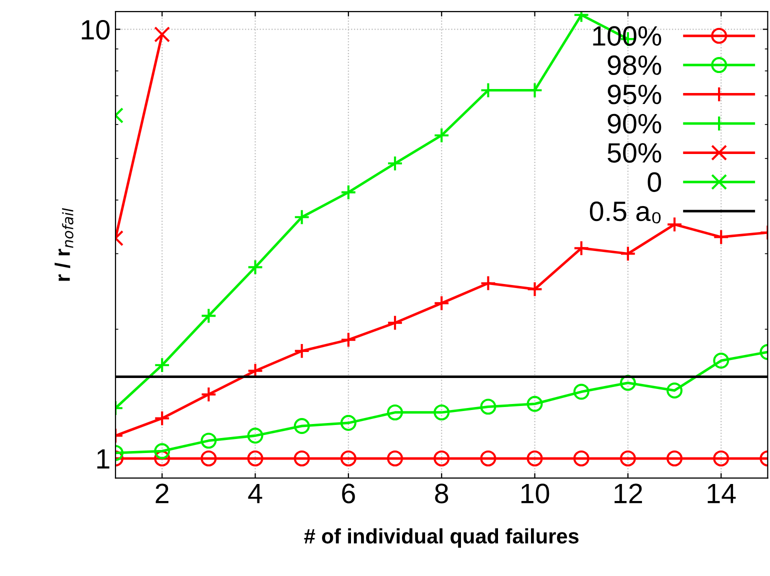 The image size is (770, 576). What do you see at coordinates (64, 244) in the screenshot?
I see `y-axis-title: r / r$_{nofail}$` at bounding box center [64, 244].